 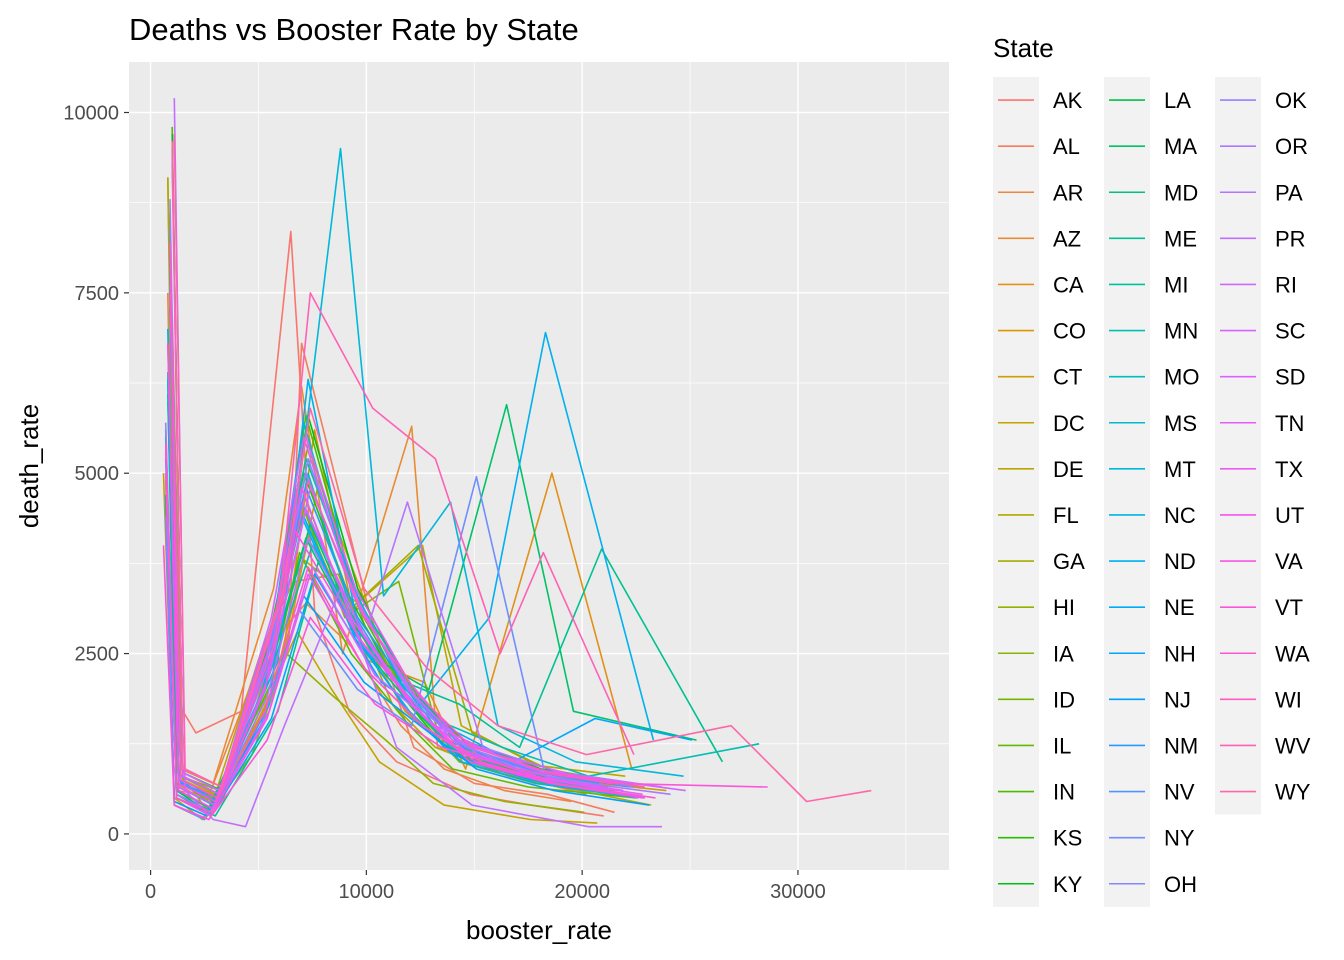 I want to click on legend-label-me: ME, so click(x=1180, y=238).